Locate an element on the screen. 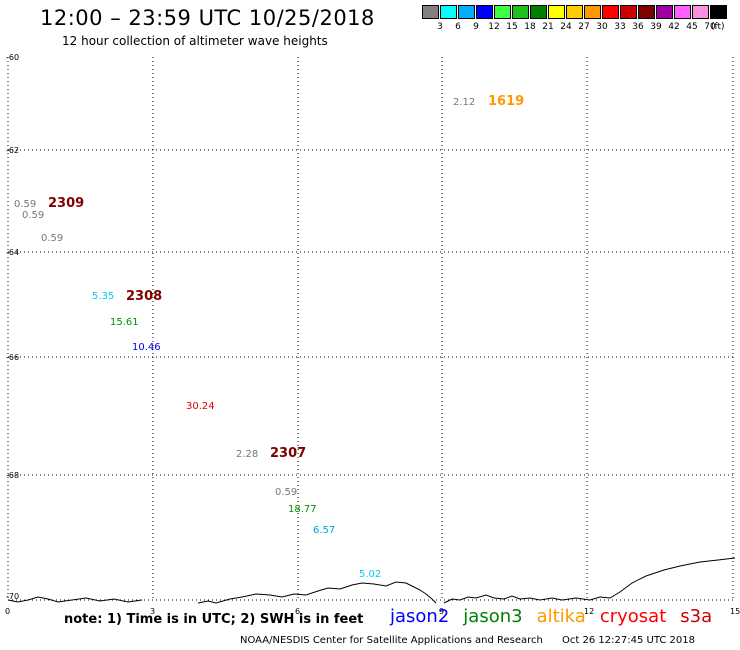 The width and height of the screenshot is (740, 650). color-scale-label: 9 is located at coordinates (476, 27).